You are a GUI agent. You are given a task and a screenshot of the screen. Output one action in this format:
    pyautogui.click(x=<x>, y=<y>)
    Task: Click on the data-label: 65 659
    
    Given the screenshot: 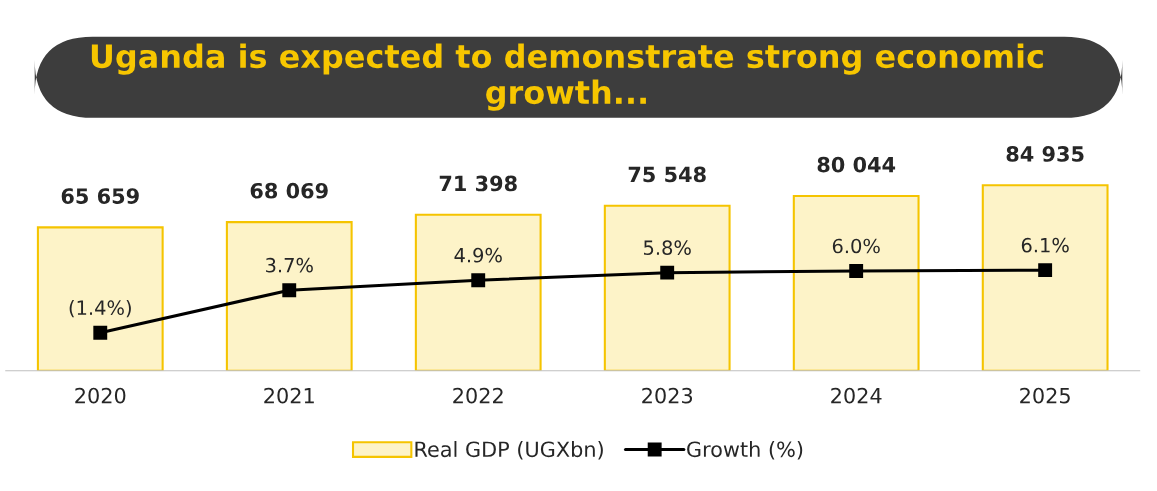 What is the action you would take?
    pyautogui.click(x=100, y=196)
    